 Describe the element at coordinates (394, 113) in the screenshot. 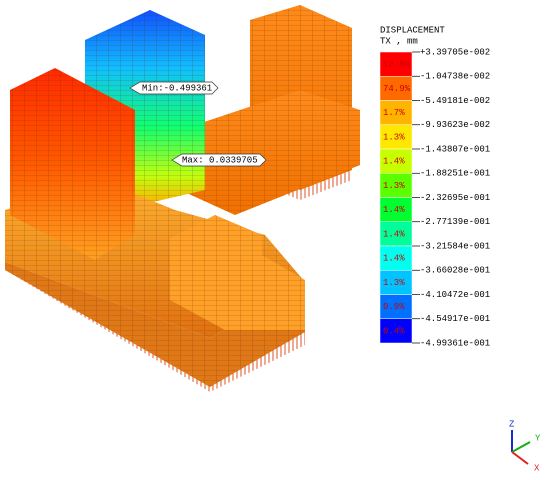

I see `legend-percent: 1.7%` at that location.